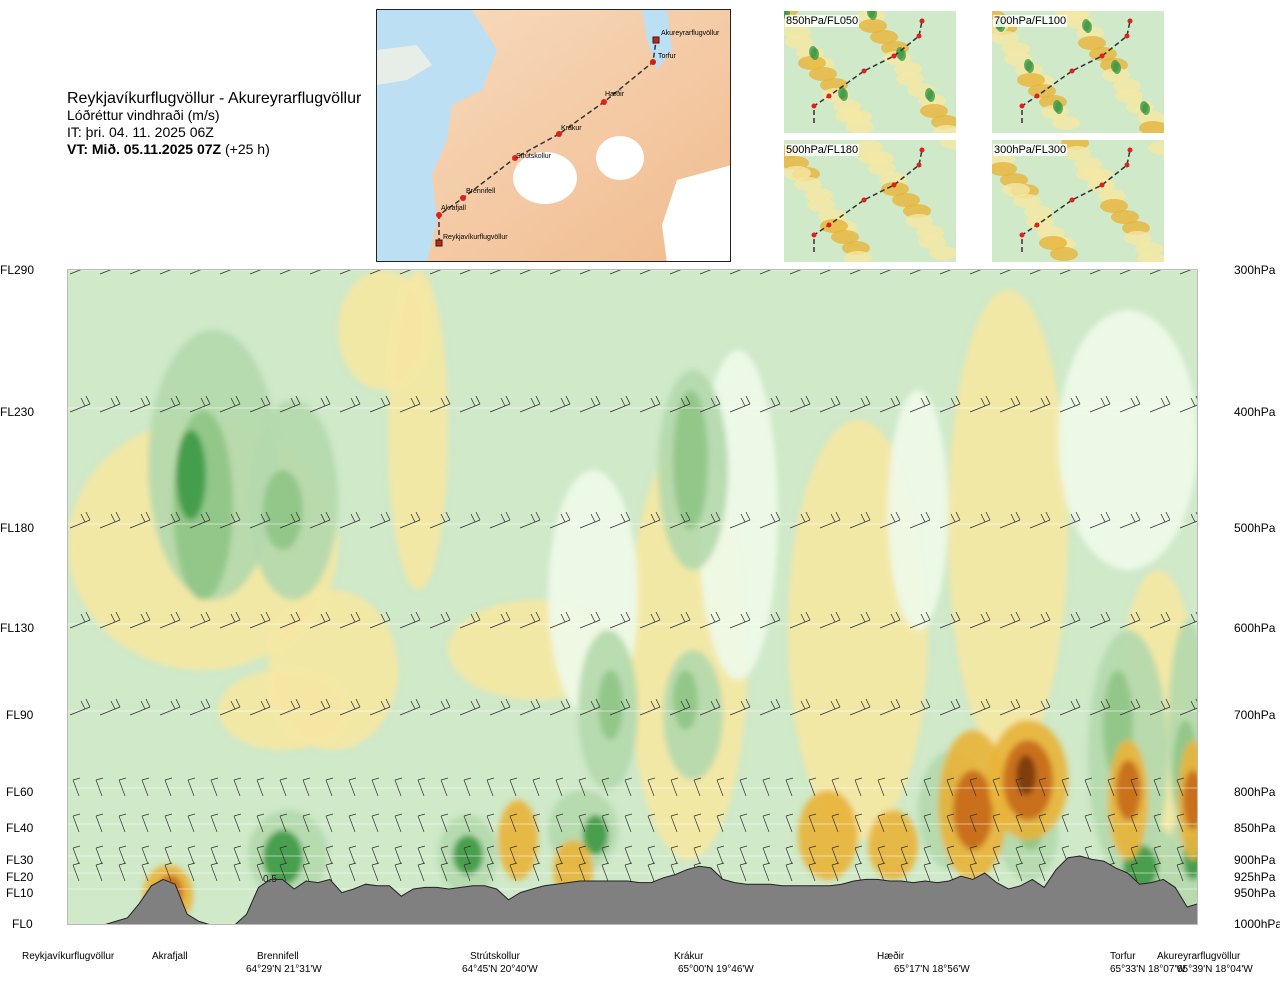  Describe the element at coordinates (17, 628) in the screenshot. I see `y-tick-fl130: FL130` at that location.